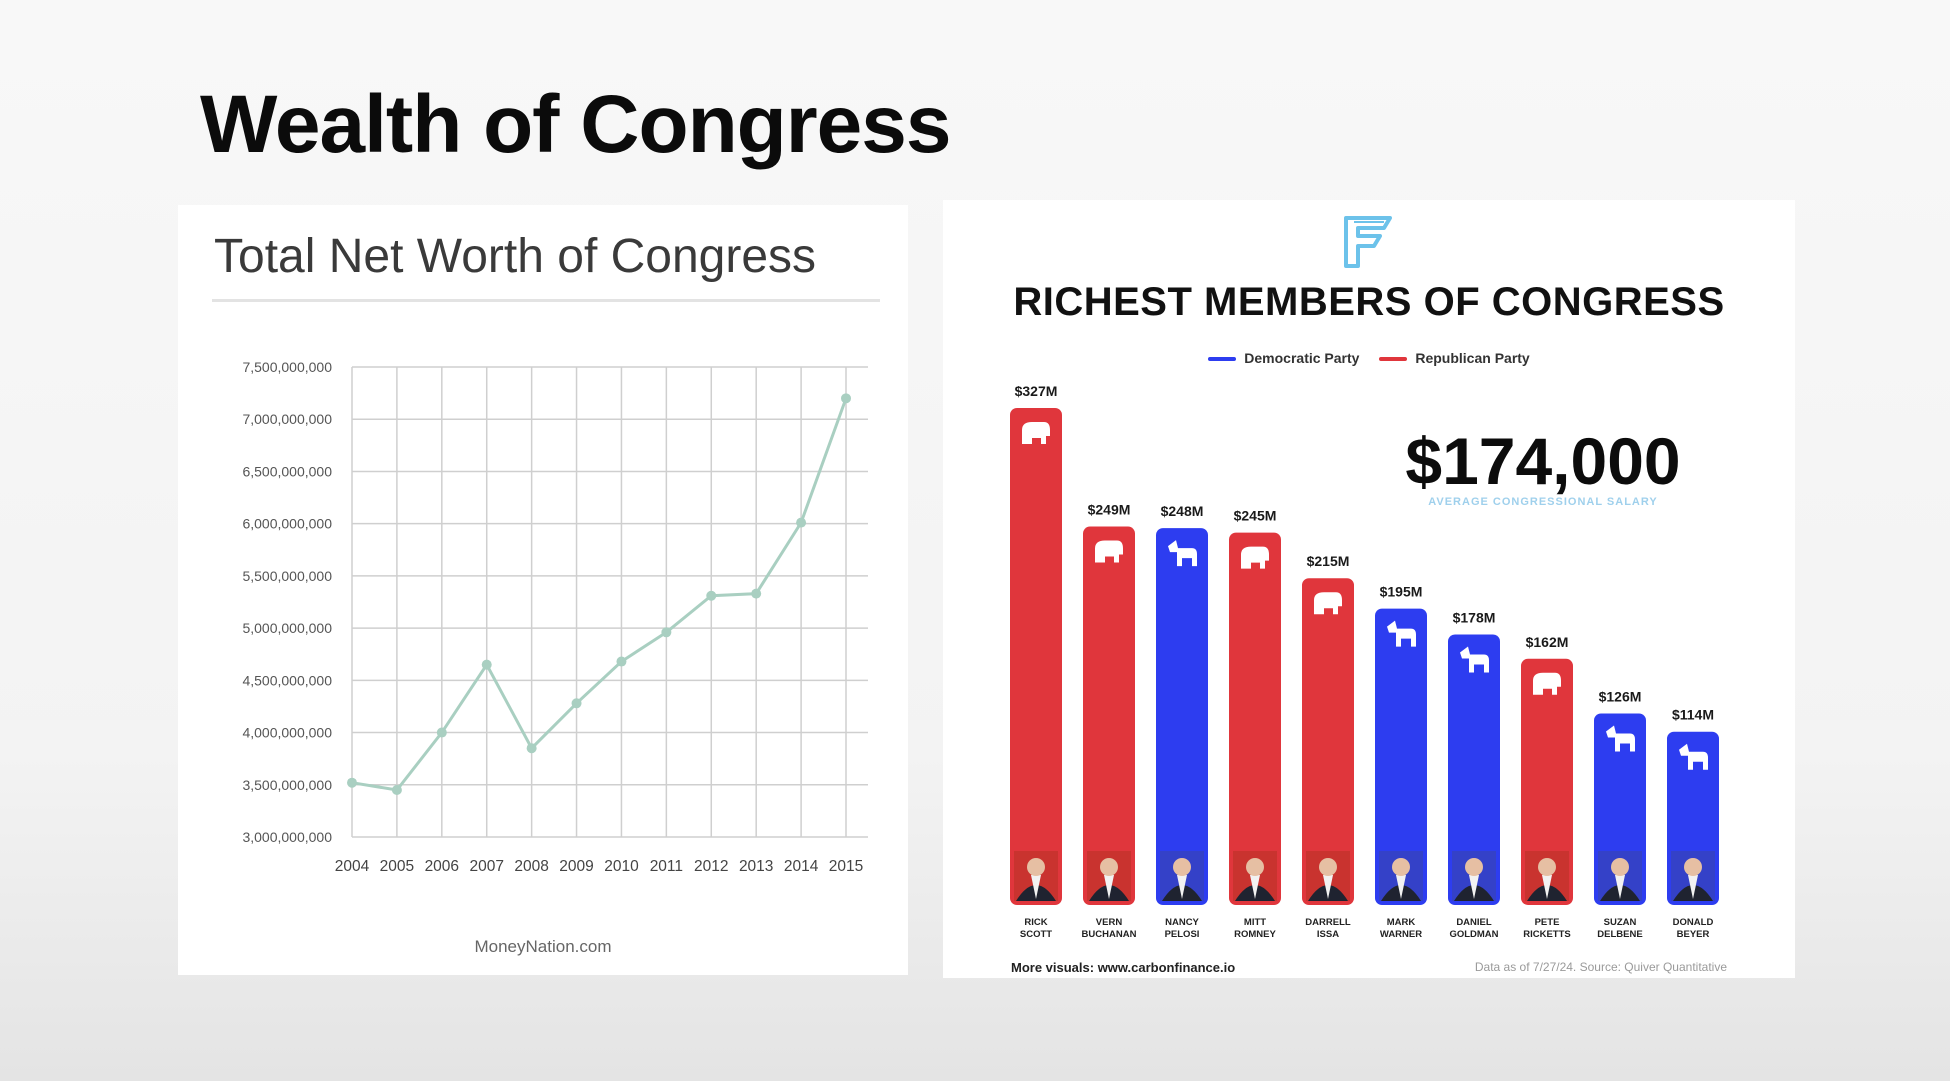  Describe the element at coordinates (442, 866) in the screenshot. I see `x-tick-label: 2006` at that location.